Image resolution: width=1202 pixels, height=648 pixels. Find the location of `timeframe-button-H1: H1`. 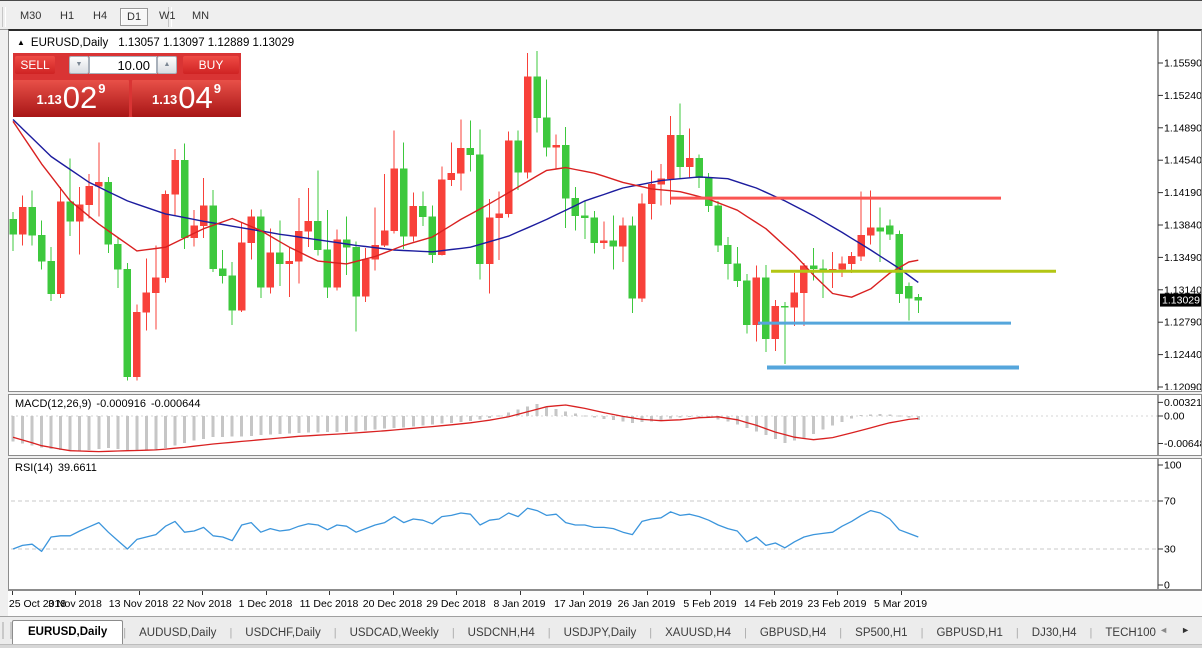

timeframe-button-H1: H1 is located at coordinates (67, 16).